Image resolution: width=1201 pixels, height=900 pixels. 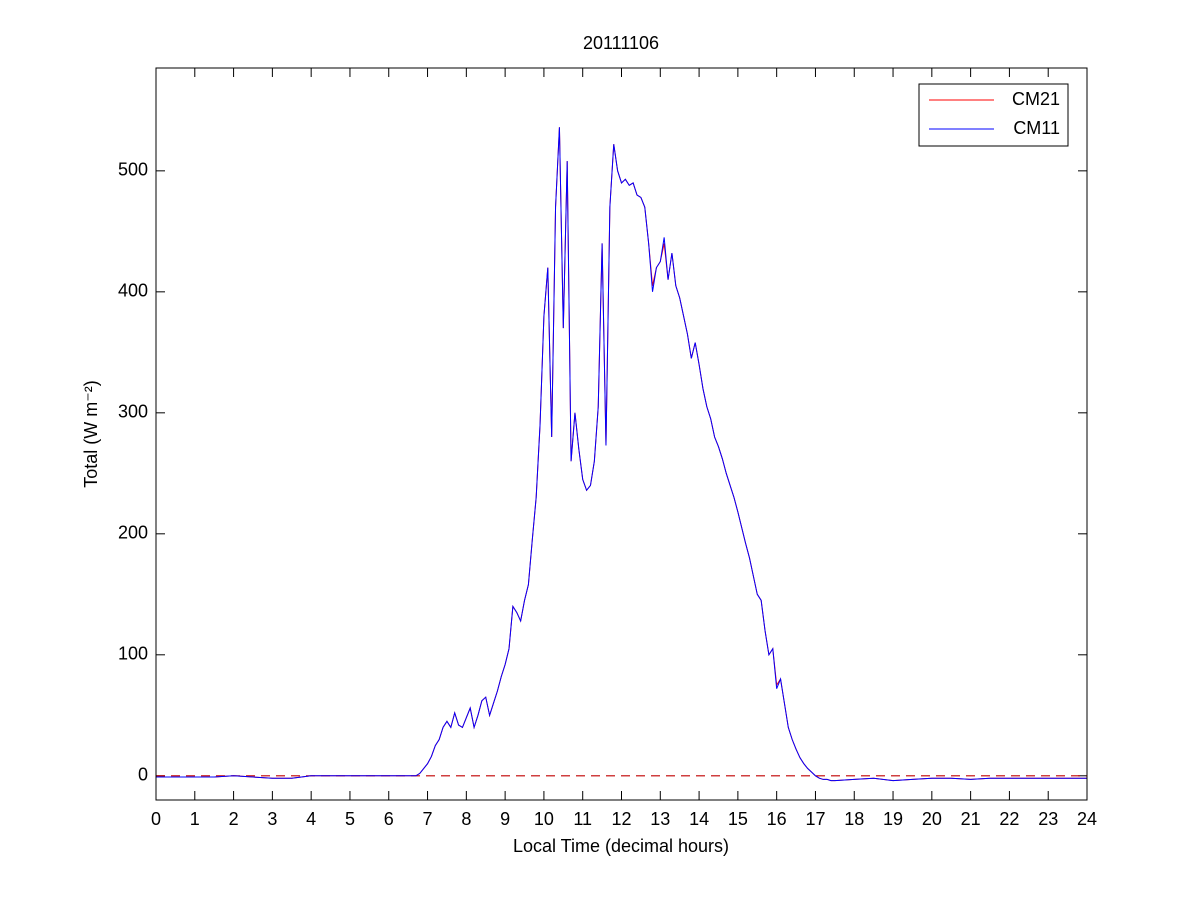 I want to click on y-axis-label: Total (W m⁻²), so click(x=91, y=434).